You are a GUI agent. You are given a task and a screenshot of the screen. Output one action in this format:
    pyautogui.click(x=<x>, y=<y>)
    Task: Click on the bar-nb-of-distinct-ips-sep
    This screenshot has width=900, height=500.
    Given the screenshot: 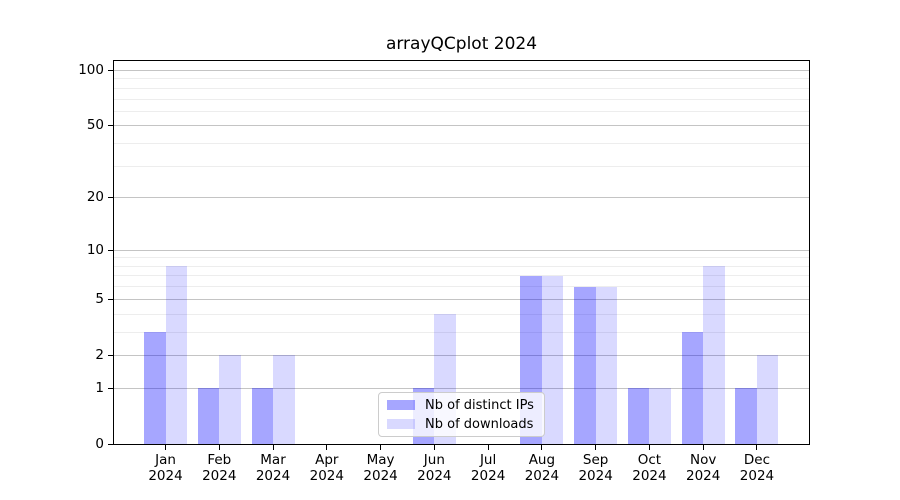 What is the action you would take?
    pyautogui.click(x=585, y=365)
    